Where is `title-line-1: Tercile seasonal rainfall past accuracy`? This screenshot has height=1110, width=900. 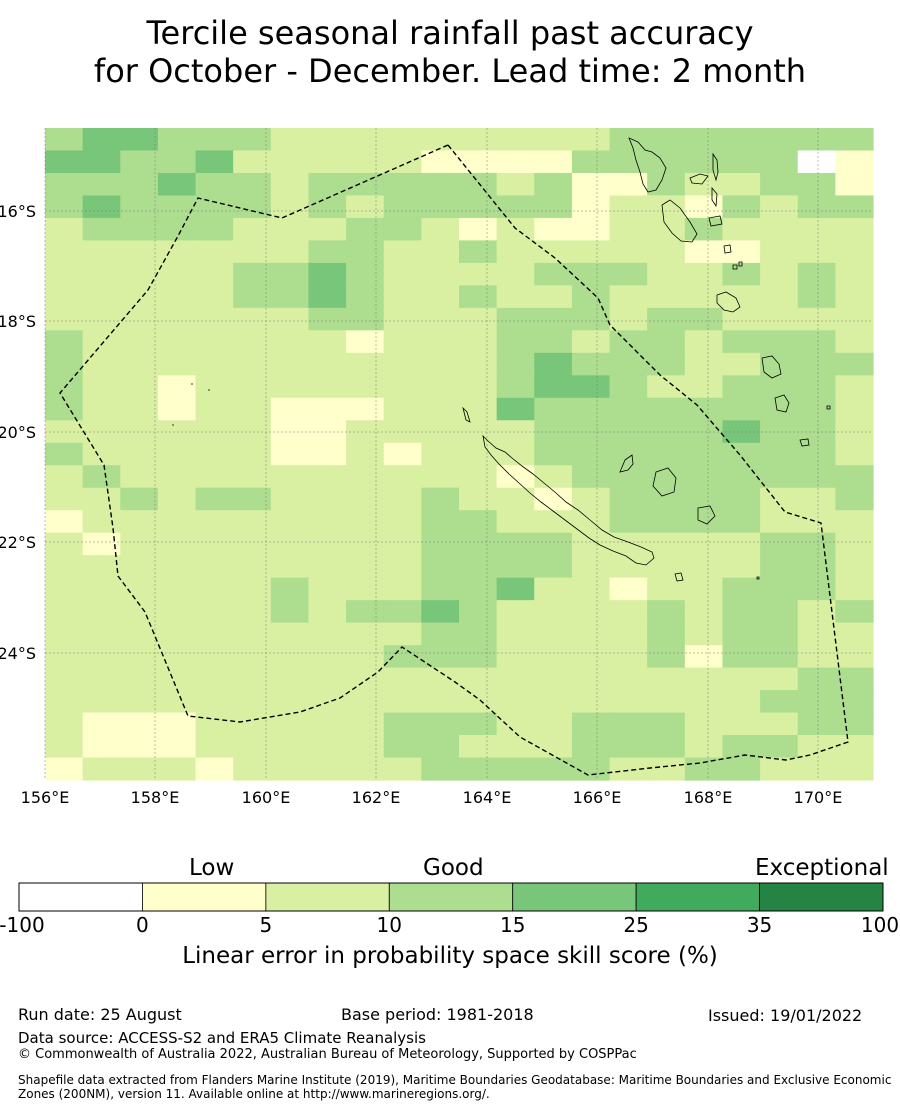
title-line-1: Tercile seasonal rainfall past accuracy is located at coordinates (450, 33).